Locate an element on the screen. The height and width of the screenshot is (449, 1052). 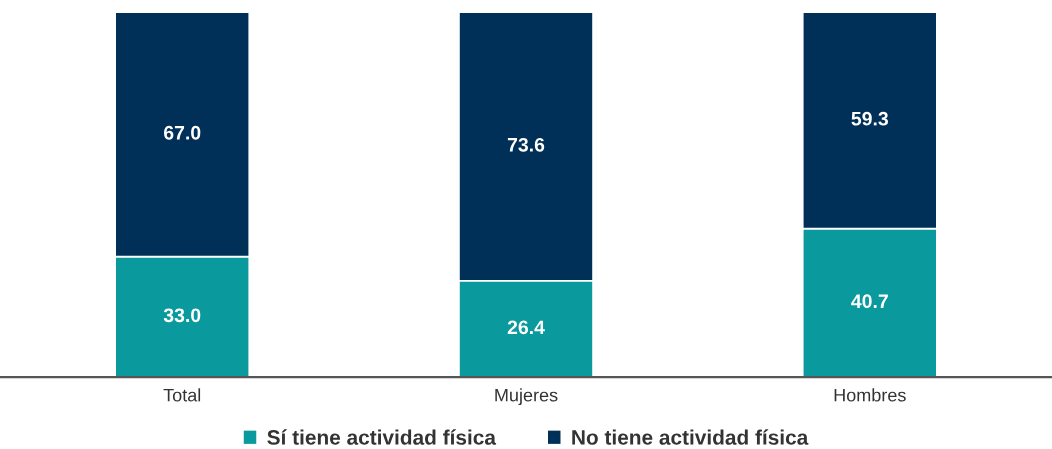
data-label: 67.0 is located at coordinates (182, 132).